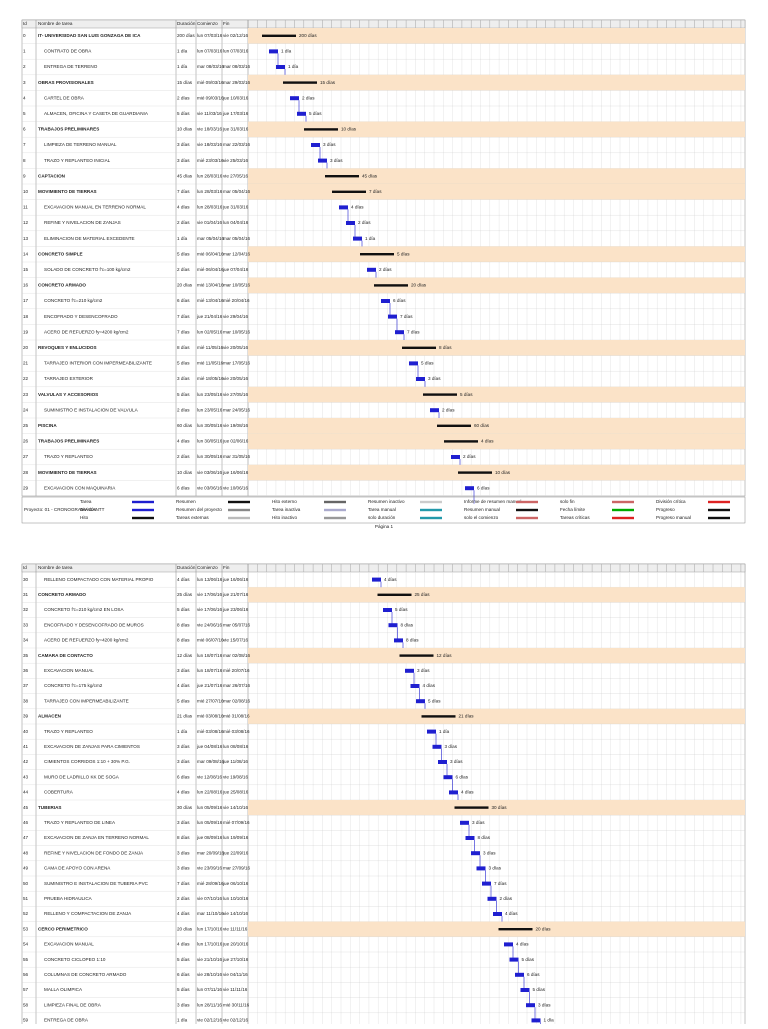 This screenshot has width=768, height=1029. What do you see at coordinates (26, 807) in the screenshot?
I see `task-id: 45` at bounding box center [26, 807].